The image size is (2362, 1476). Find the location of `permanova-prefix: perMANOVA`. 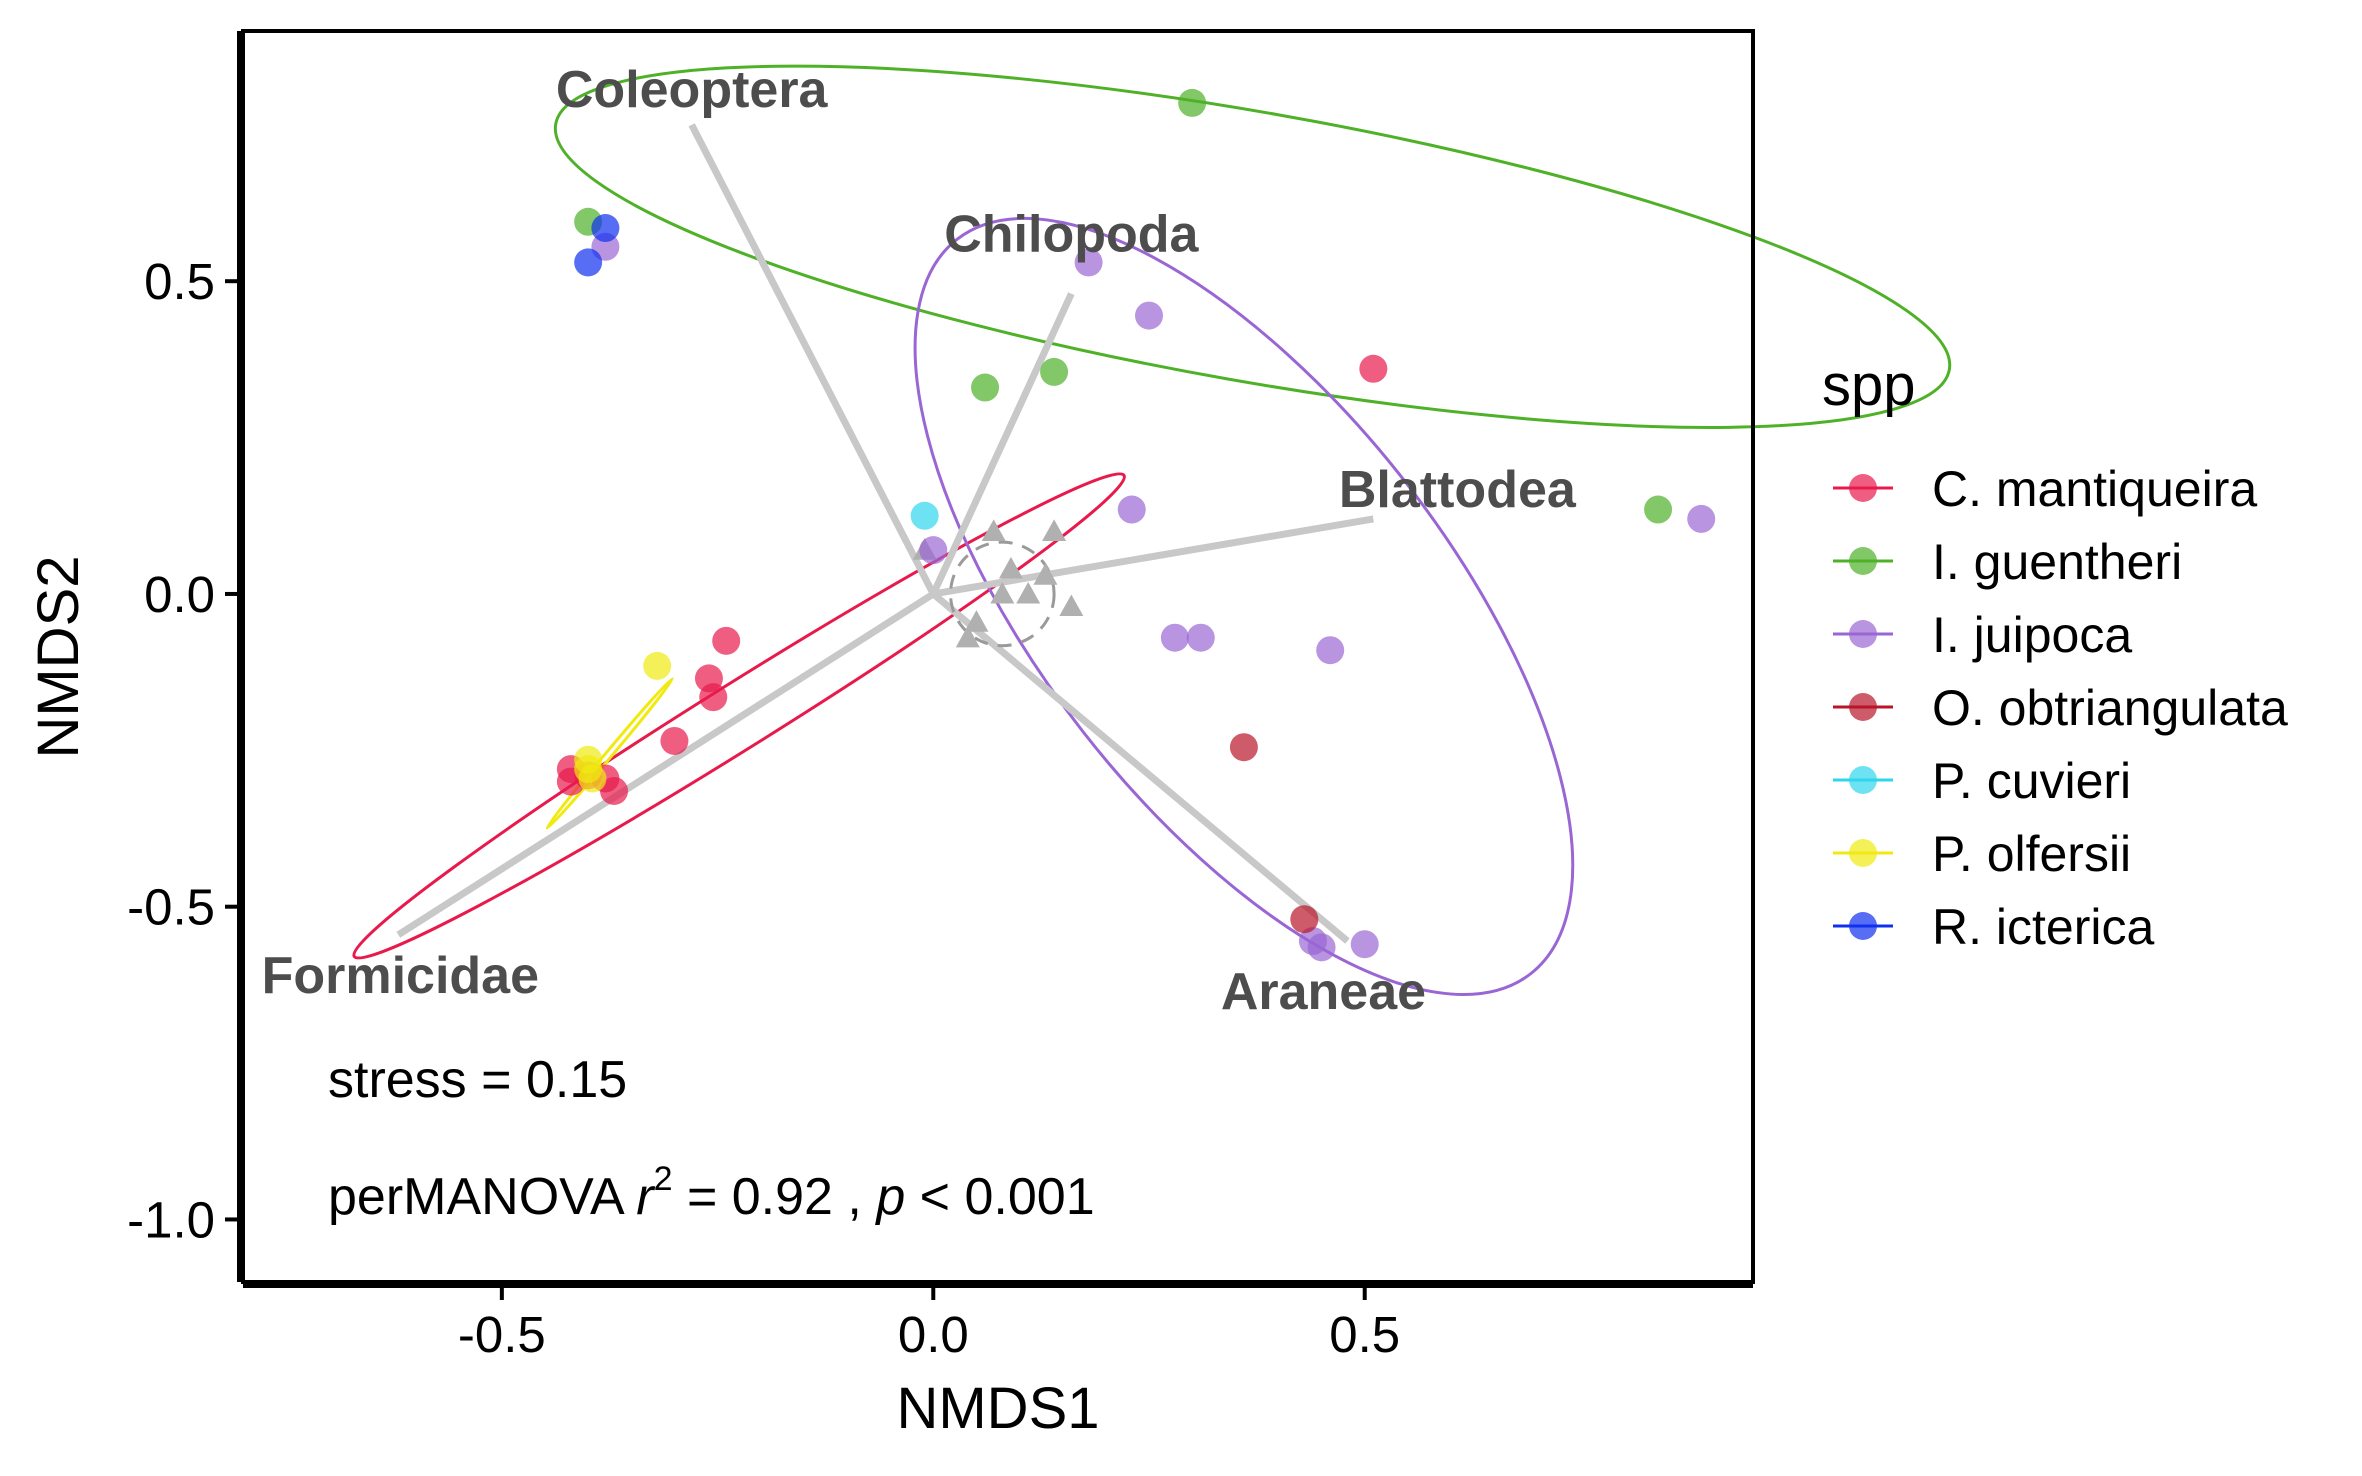

permanova-prefix: perMANOVA is located at coordinates (482, 1197).